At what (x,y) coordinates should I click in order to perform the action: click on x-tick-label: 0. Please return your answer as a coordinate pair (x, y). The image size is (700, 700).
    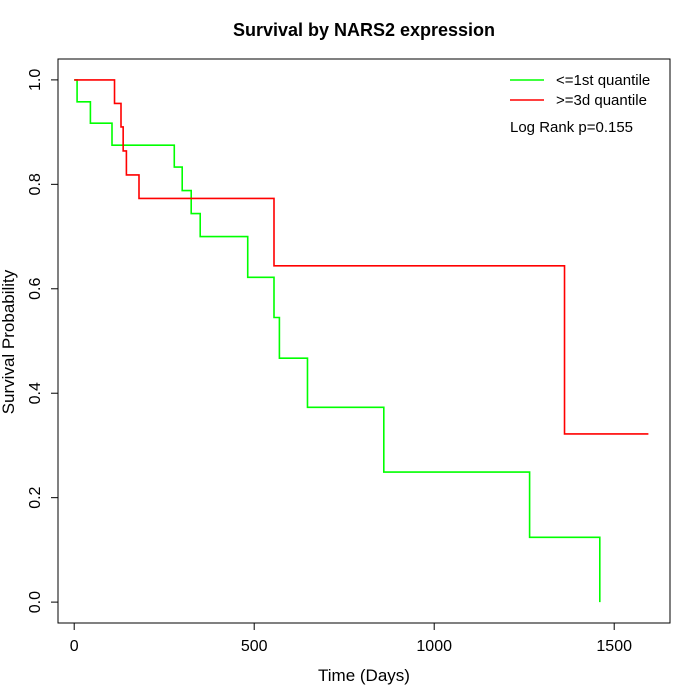
    Looking at the image, I should click on (74, 646).